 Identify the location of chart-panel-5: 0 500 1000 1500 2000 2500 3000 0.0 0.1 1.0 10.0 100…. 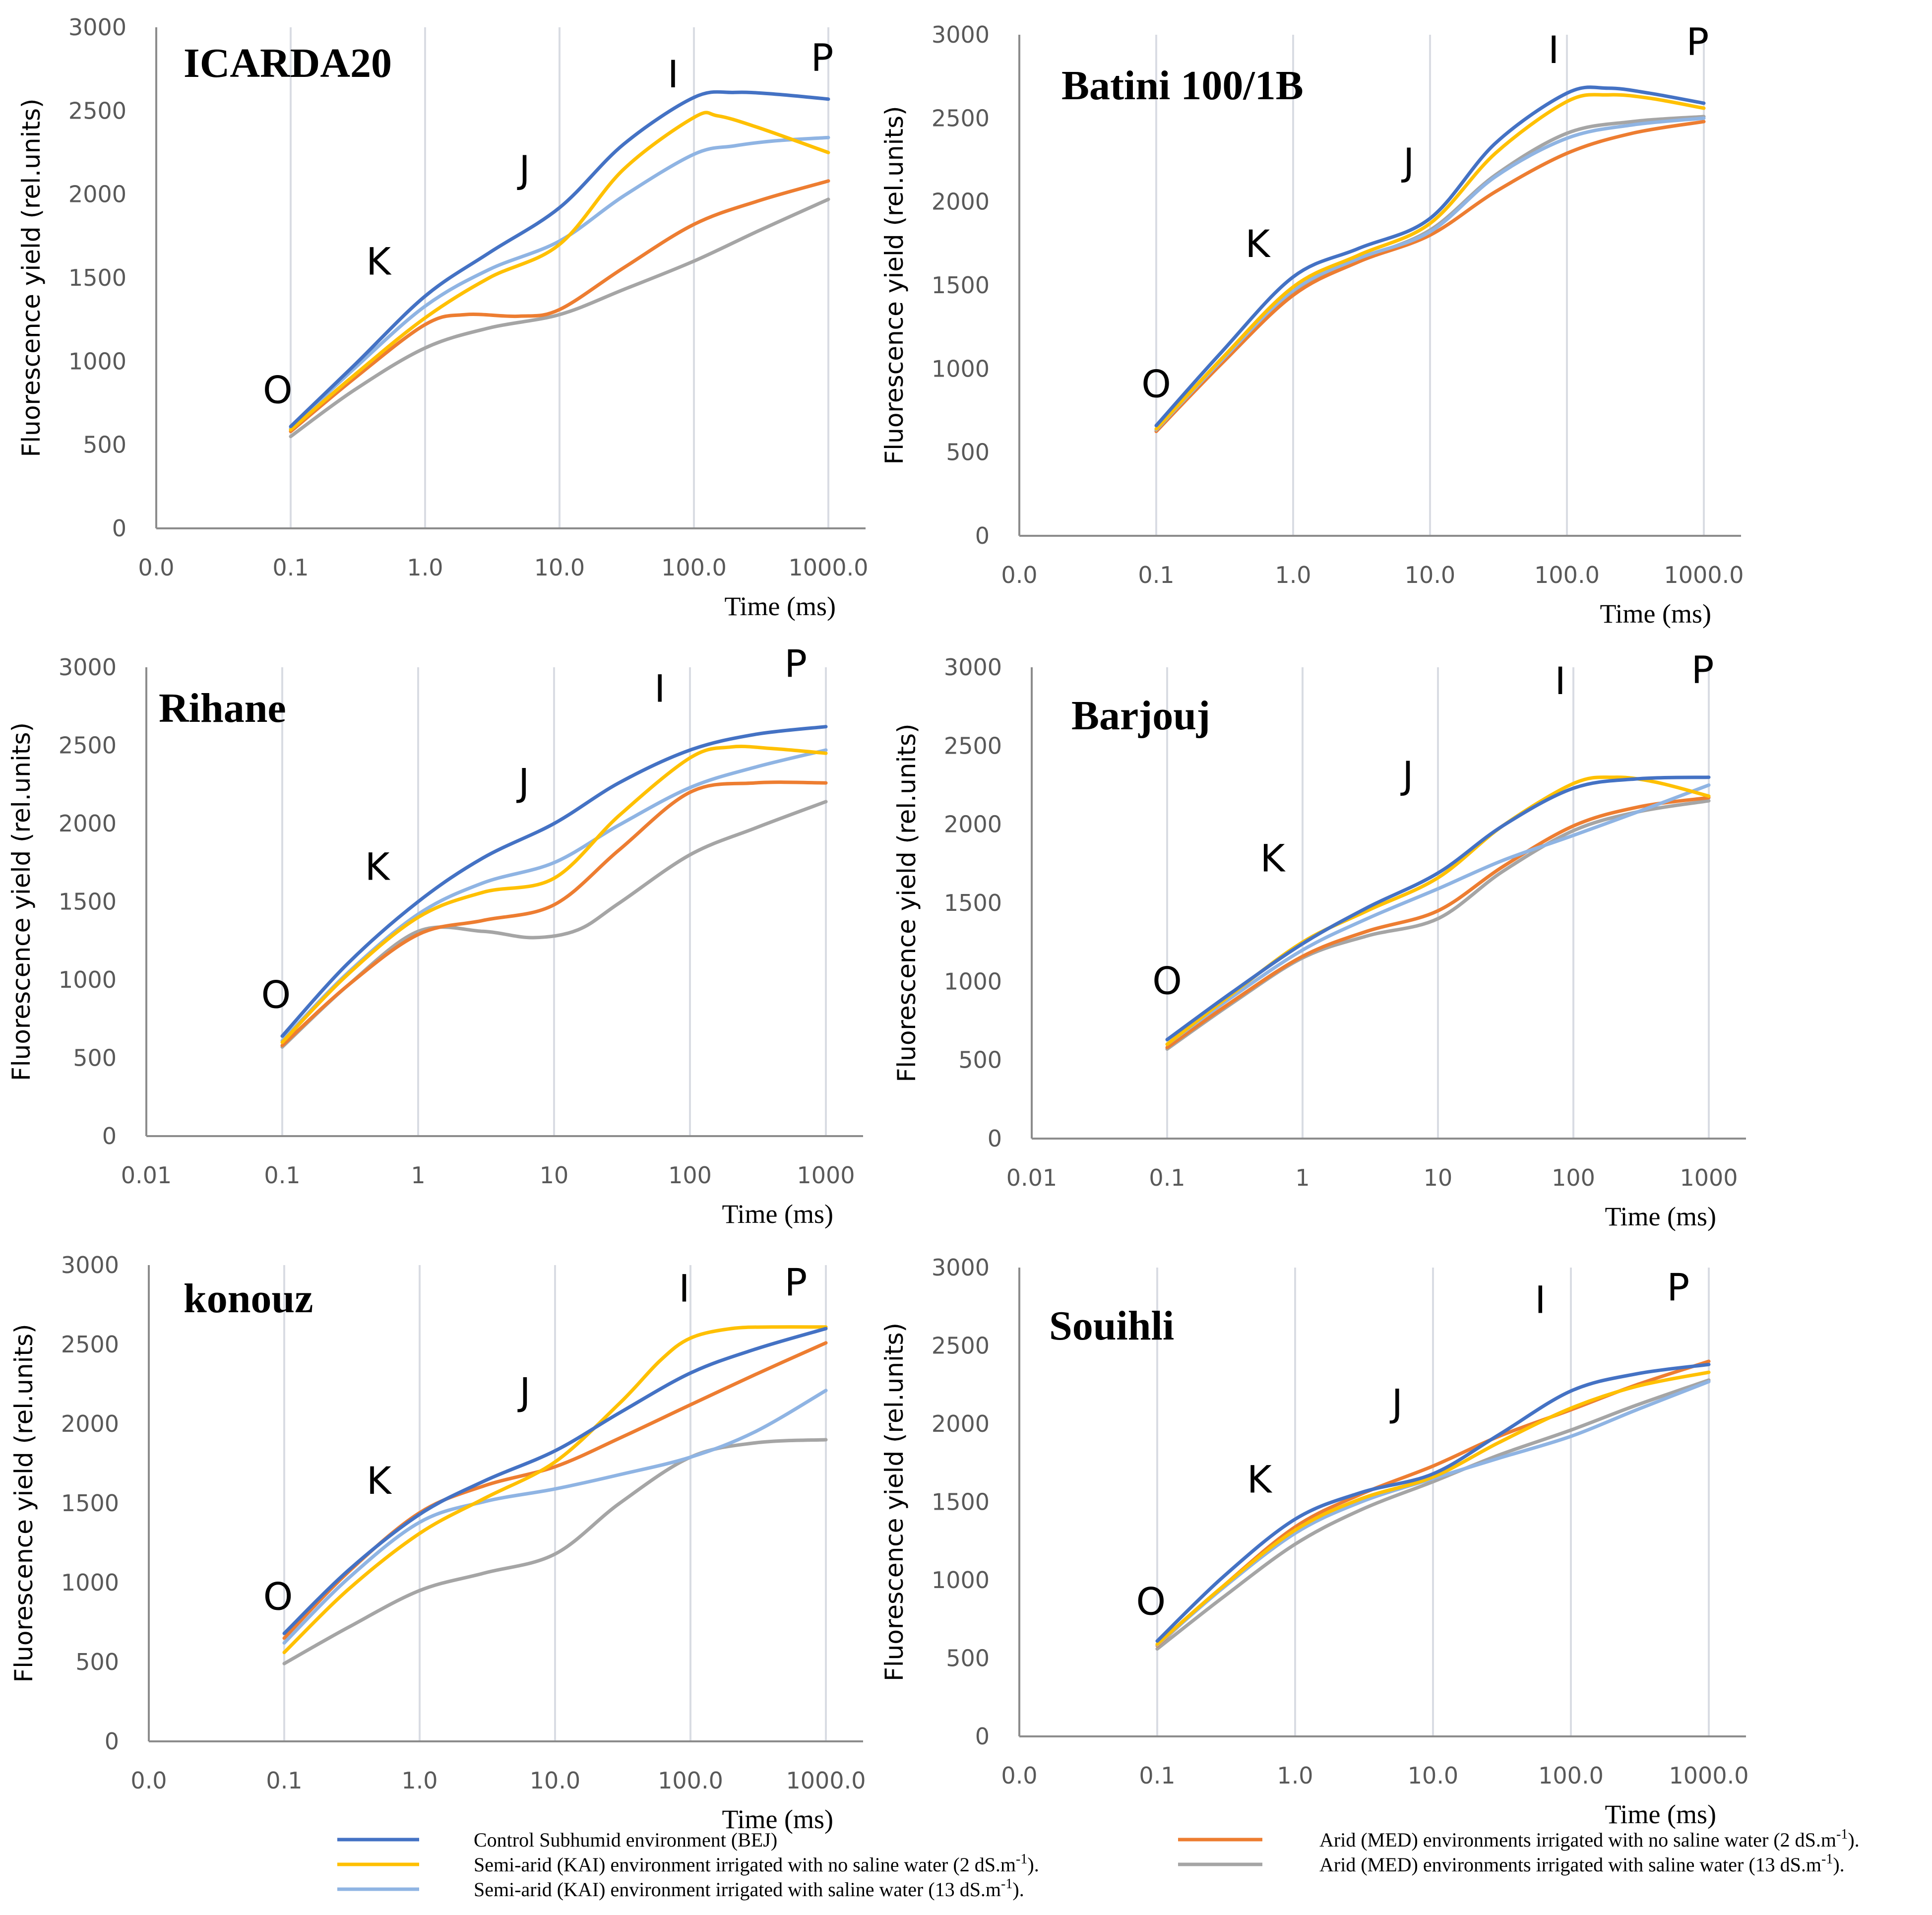
(437, 1543).